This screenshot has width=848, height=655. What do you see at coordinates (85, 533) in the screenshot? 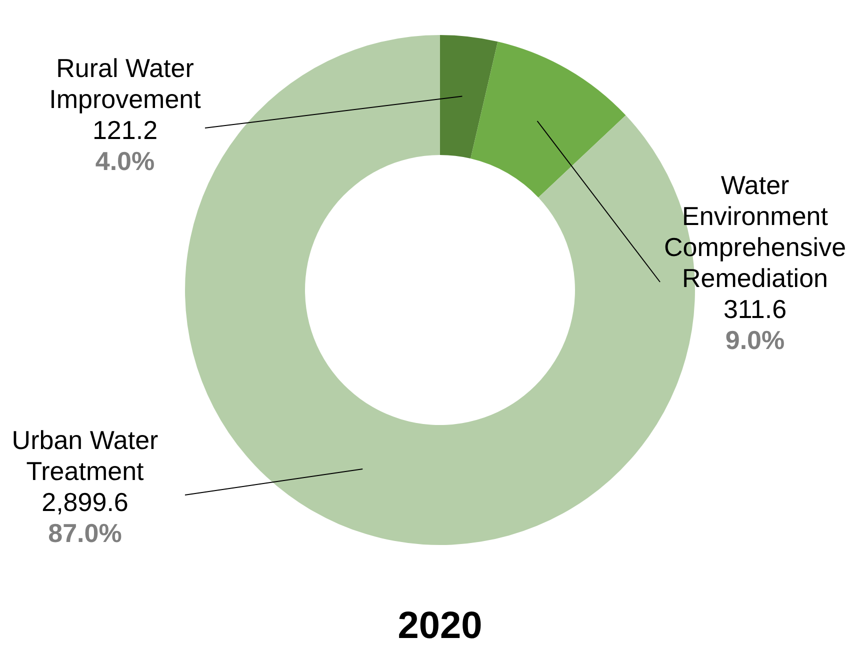
I see `text: 87.0%` at bounding box center [85, 533].